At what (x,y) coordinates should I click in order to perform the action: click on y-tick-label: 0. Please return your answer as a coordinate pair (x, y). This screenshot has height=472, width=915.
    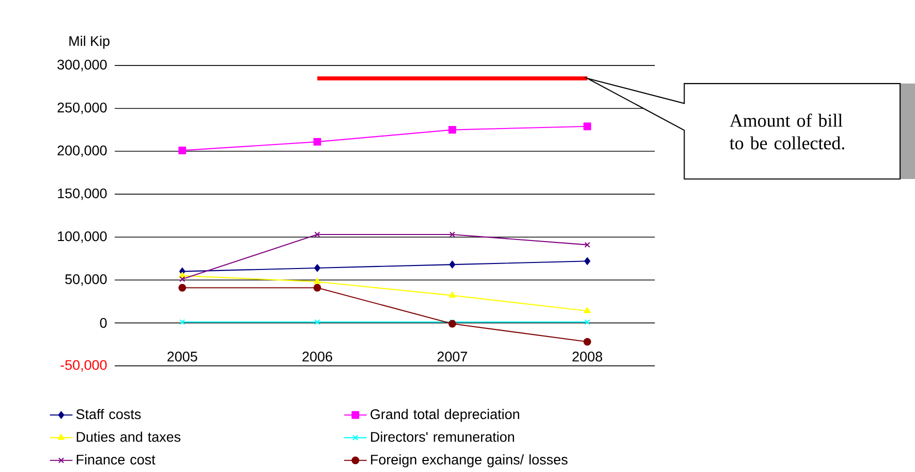
    Looking at the image, I should click on (103, 323).